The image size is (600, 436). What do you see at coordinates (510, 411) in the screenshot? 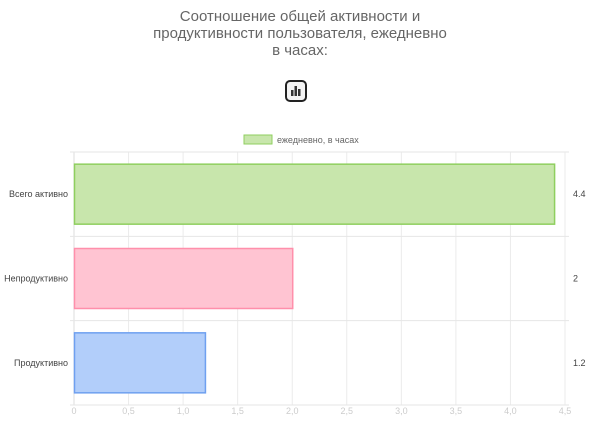
I see `x-tick-label: 4,0` at bounding box center [510, 411].